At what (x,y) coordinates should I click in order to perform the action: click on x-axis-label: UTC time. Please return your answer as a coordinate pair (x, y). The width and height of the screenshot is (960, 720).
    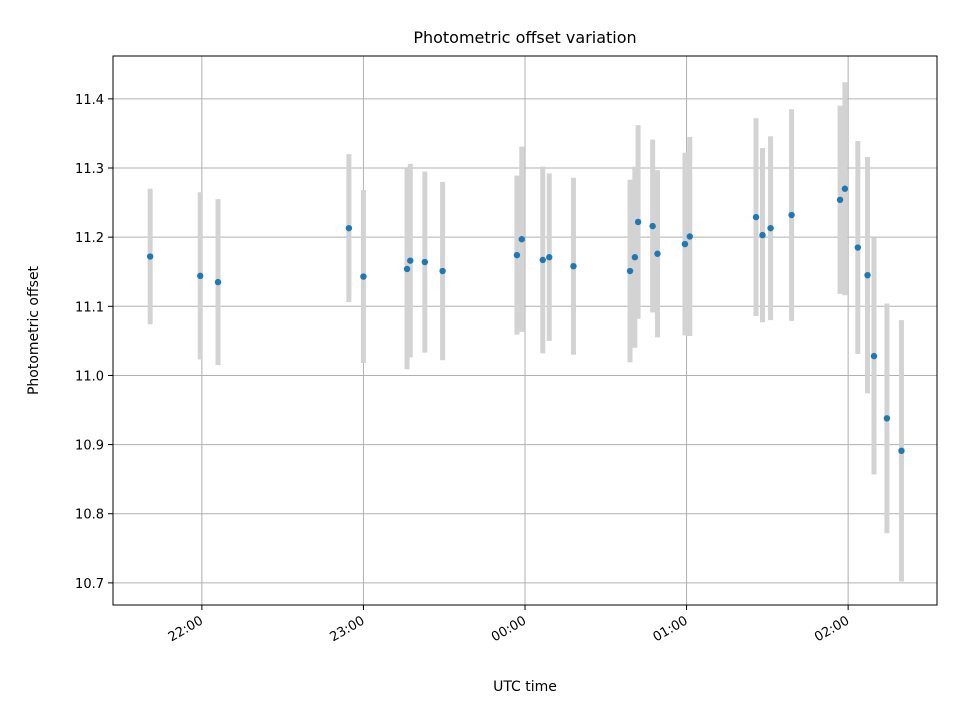
    Looking at the image, I should click on (525, 687).